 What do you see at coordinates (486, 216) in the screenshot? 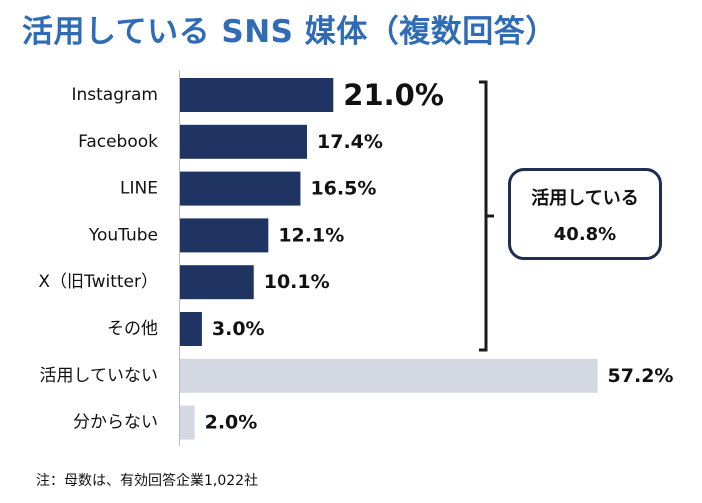
I see `using-group-bracket` at bounding box center [486, 216].